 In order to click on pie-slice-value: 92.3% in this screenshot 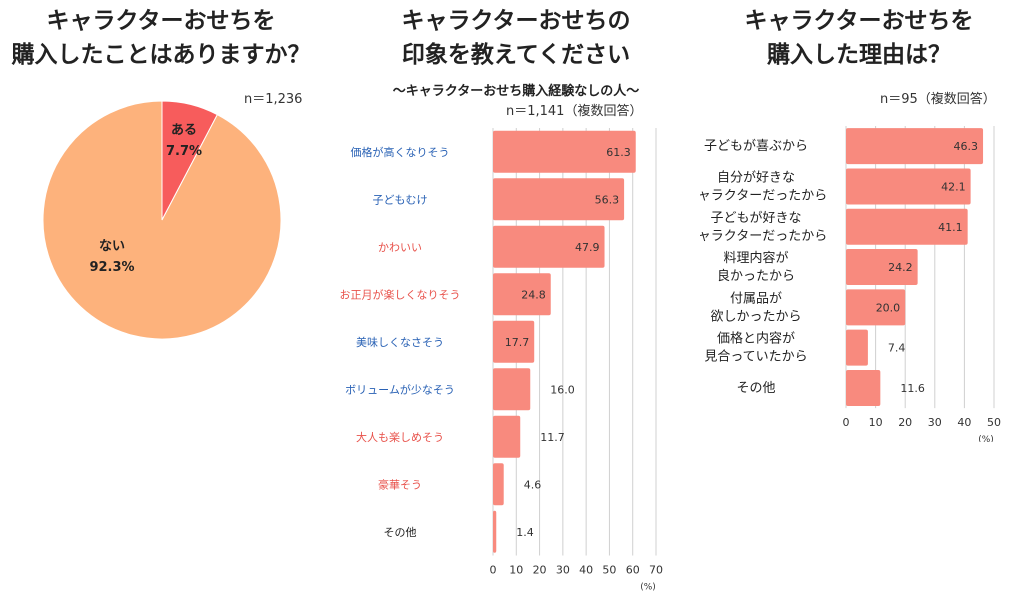, I will do `click(111, 267)`.